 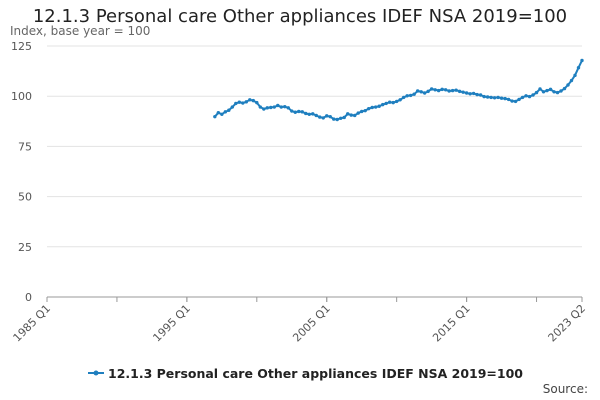 I want to click on data-point-2001-Q1, so click(x=271, y=107).